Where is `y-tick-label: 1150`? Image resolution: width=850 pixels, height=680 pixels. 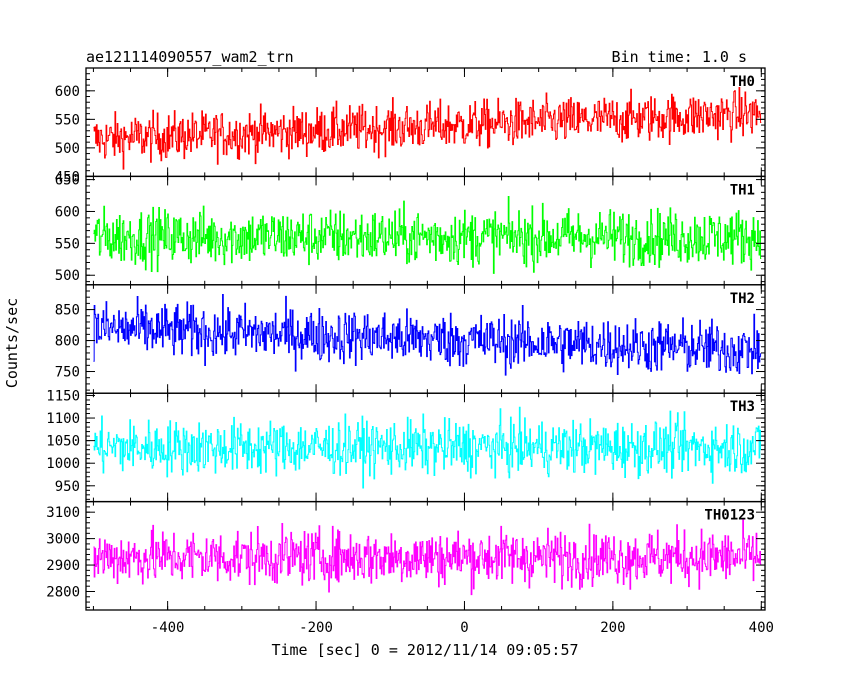
y-tick-label: 1150 is located at coordinates (63, 396).